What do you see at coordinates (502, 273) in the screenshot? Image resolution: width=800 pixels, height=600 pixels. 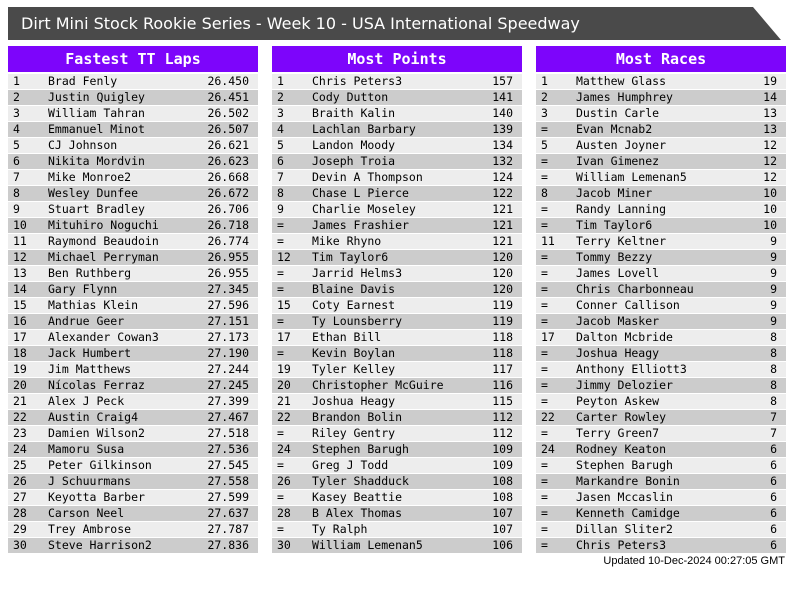 I see `row-value: 120` at bounding box center [502, 273].